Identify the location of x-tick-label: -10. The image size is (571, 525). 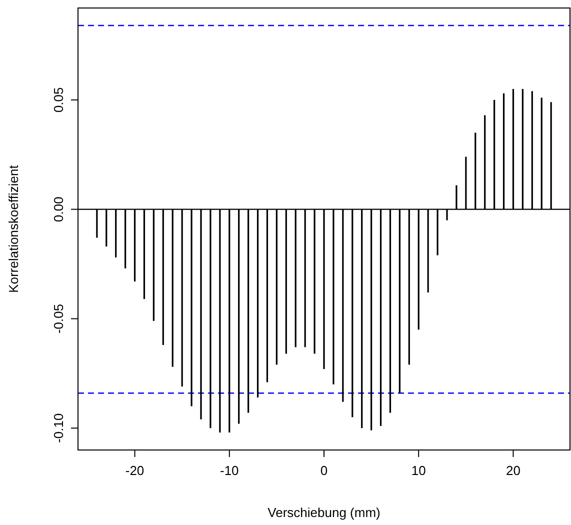
(229, 470).